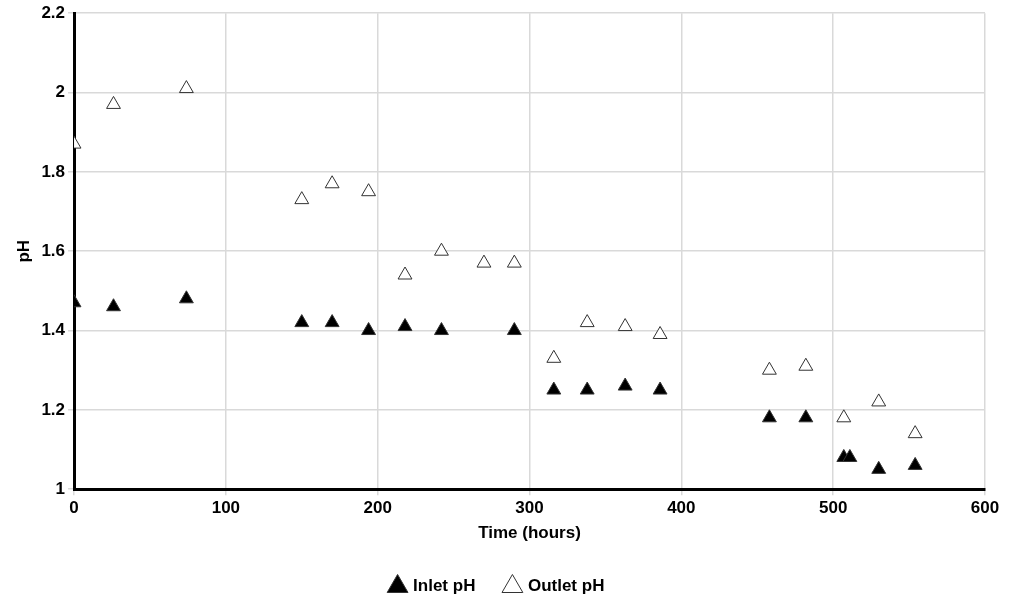 This screenshot has height=609, width=1021. I want to click on x-tick-label: 200, so click(377, 508).